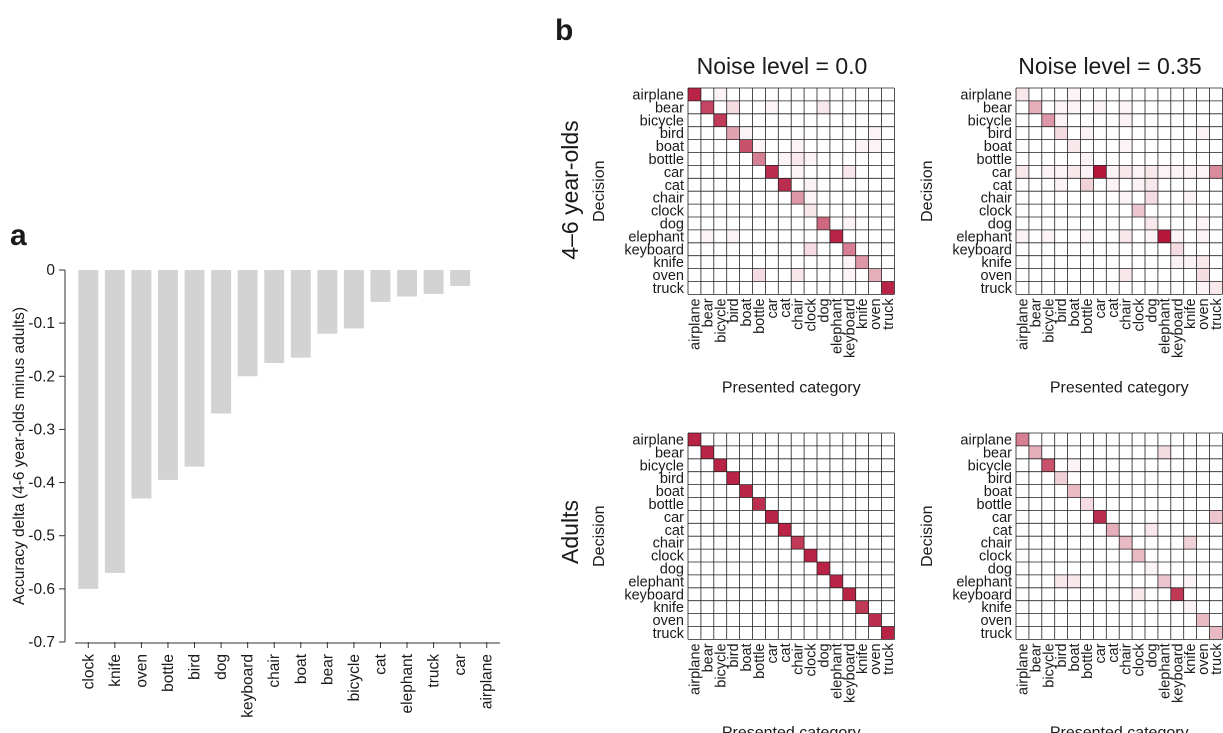 This screenshot has width=1223, height=733. Describe the element at coordinates (773, 308) in the screenshot. I see `column-label-car: car` at that location.